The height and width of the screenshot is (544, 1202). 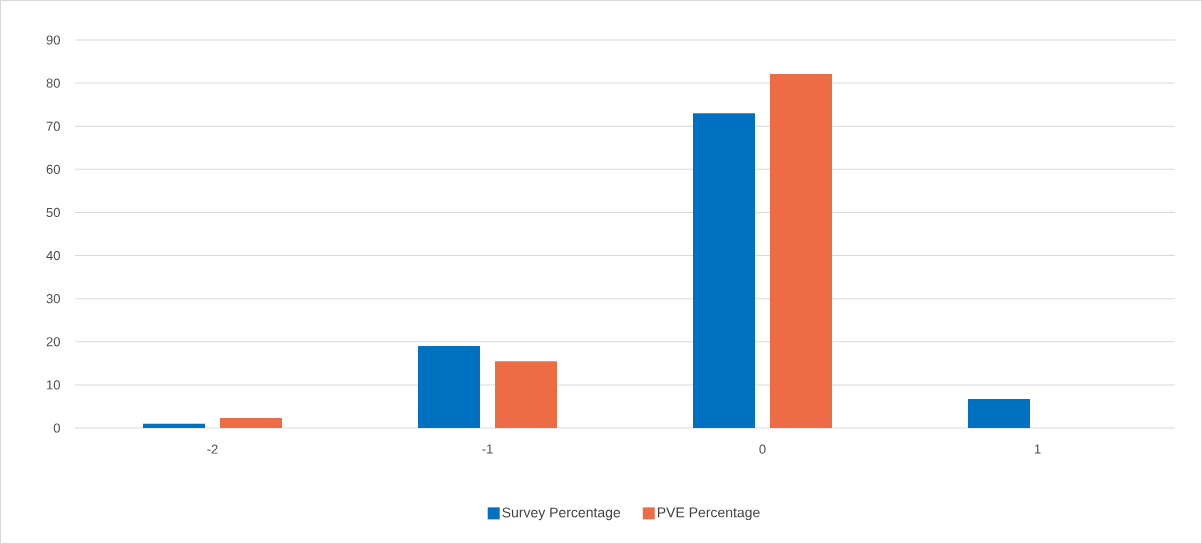 What do you see at coordinates (53, 342) in the screenshot?
I see `y-tick-label: 20` at bounding box center [53, 342].